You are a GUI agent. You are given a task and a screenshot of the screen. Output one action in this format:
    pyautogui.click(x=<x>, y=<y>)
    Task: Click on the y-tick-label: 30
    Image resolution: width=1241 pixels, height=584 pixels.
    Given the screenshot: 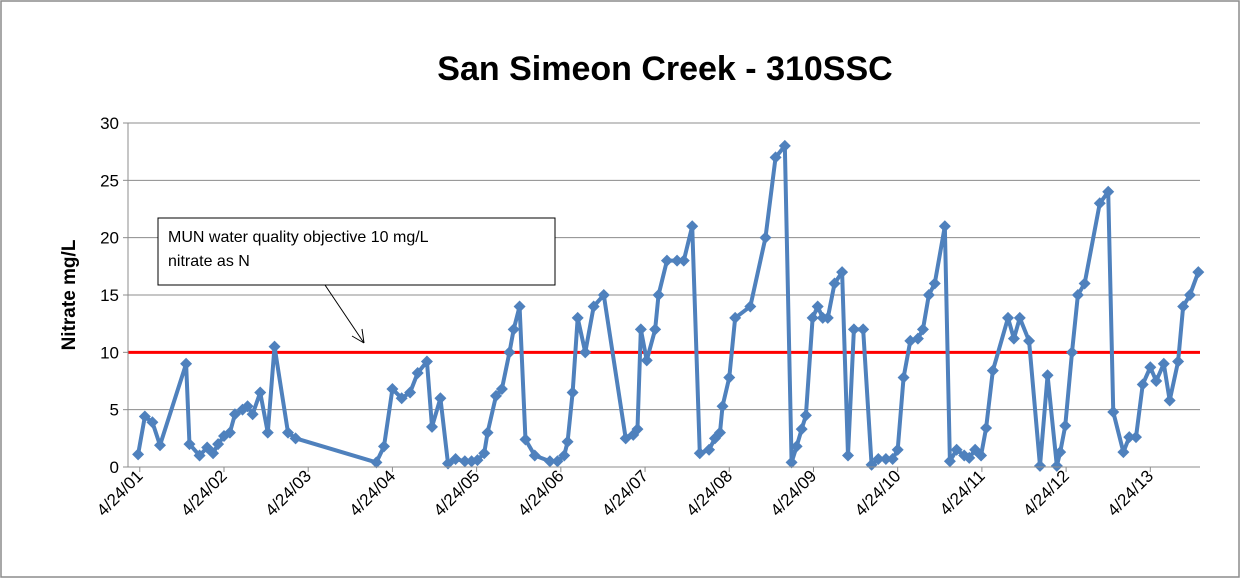 What is the action you would take?
    pyautogui.click(x=109, y=123)
    